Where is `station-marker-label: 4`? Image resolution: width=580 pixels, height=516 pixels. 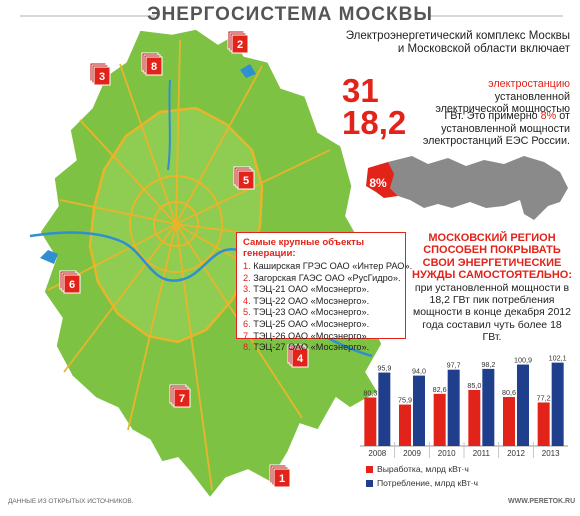
station-marker-label: 4 is located at coordinates (300, 359).